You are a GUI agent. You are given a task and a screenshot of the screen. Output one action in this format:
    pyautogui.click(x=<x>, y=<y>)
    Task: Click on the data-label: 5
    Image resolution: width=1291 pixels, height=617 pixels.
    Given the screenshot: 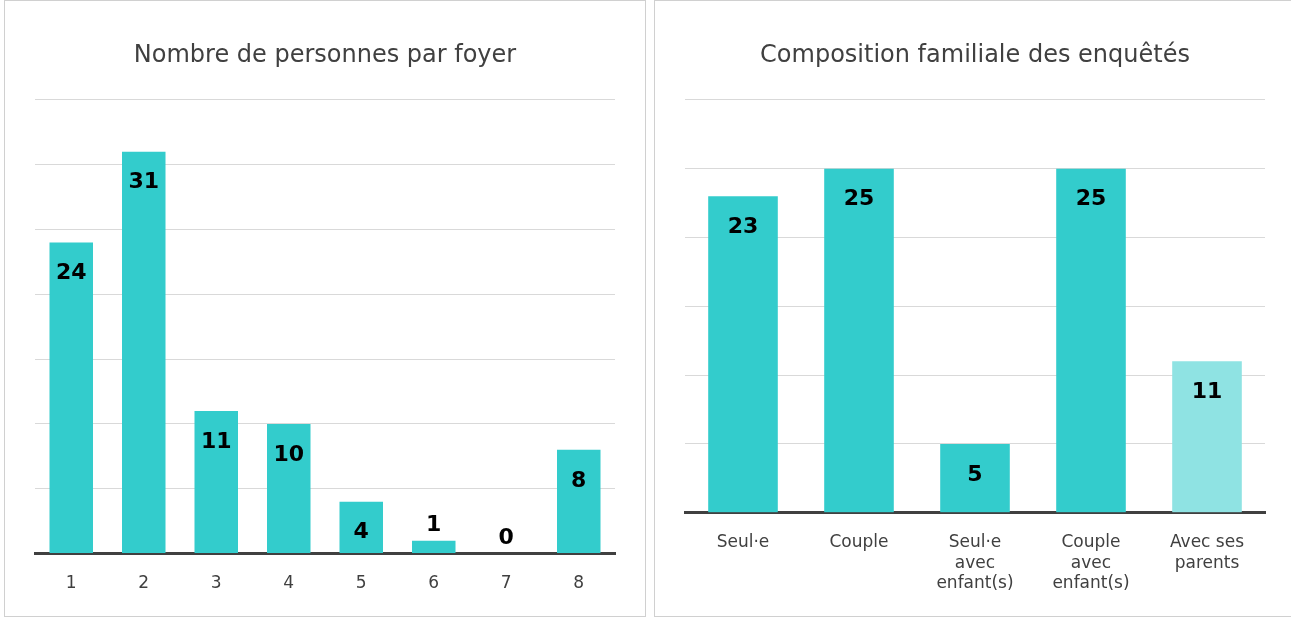 What is the action you would take?
    pyautogui.click(x=975, y=473)
    